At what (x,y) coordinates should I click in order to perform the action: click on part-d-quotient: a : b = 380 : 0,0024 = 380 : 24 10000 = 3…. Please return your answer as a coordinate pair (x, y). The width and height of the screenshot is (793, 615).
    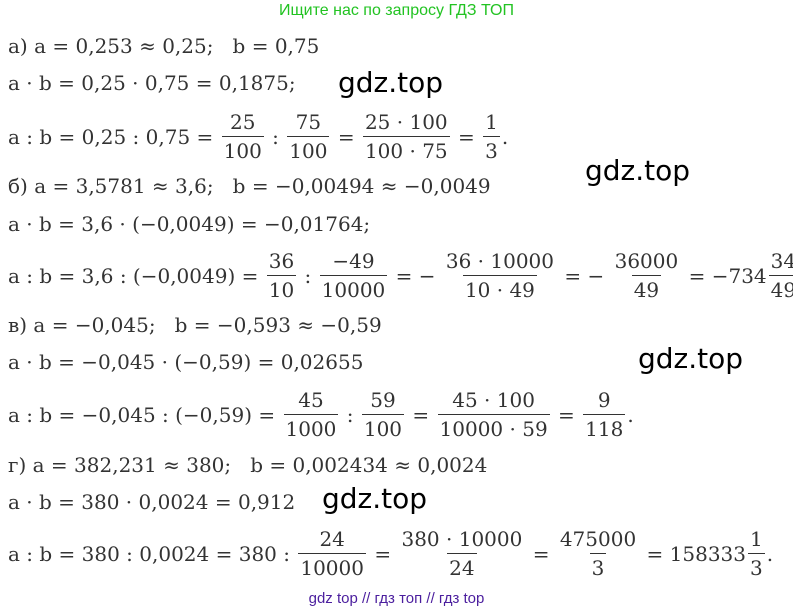
    Looking at the image, I should click on (391, 553).